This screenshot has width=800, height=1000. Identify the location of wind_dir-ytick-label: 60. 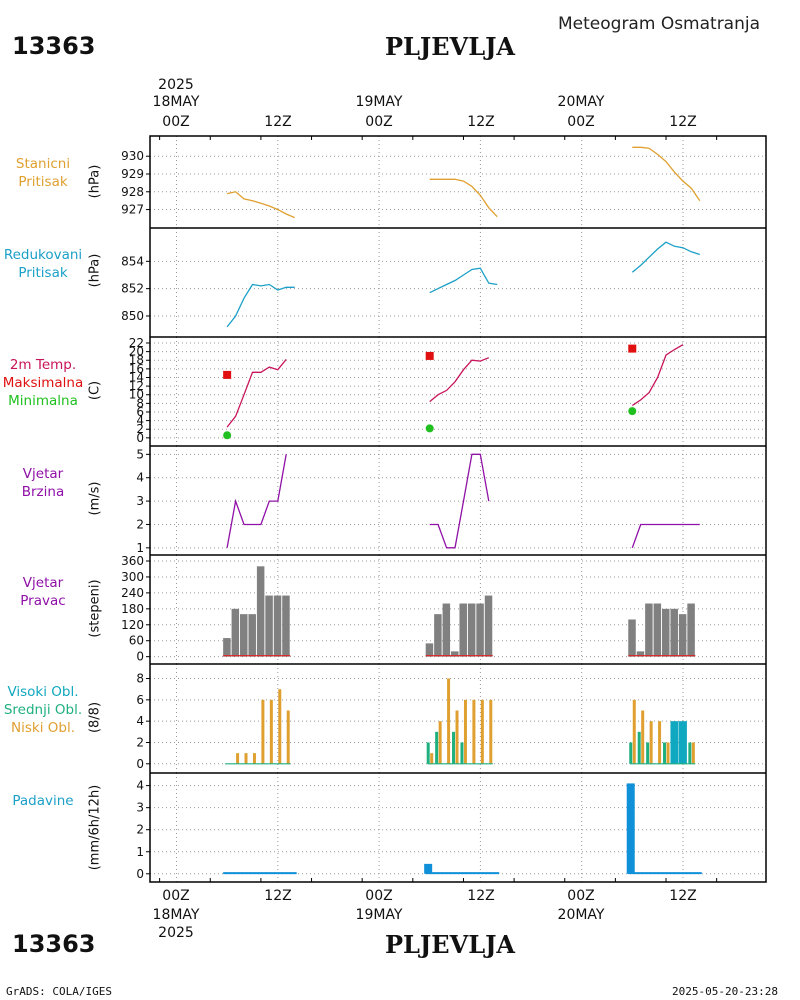
(136, 641).